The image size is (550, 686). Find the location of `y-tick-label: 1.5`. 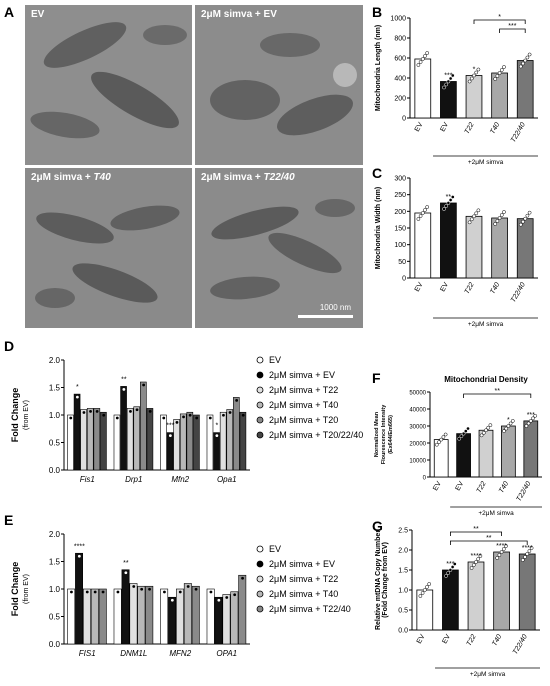

y-tick-label: 1.5 is located at coordinates (403, 571).